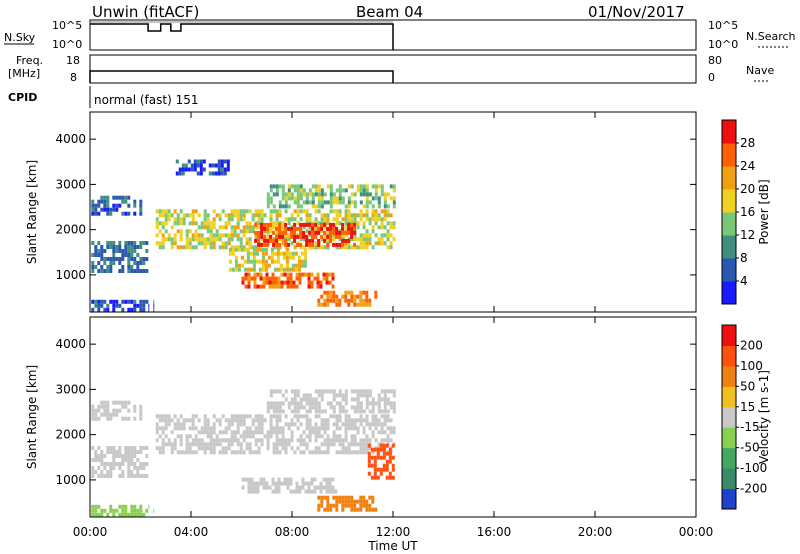  Describe the element at coordinates (747, 407) in the screenshot. I see `colorbar-tick-label: 15` at that location.